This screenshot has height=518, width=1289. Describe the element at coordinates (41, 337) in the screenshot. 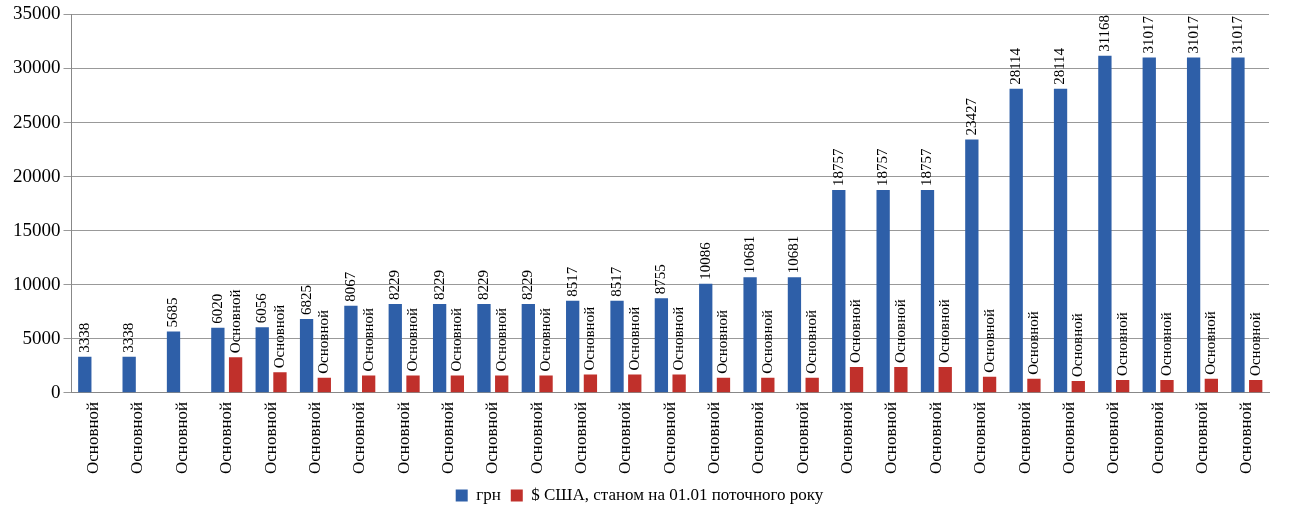

I see `y-tick-label: 5000` at that location.